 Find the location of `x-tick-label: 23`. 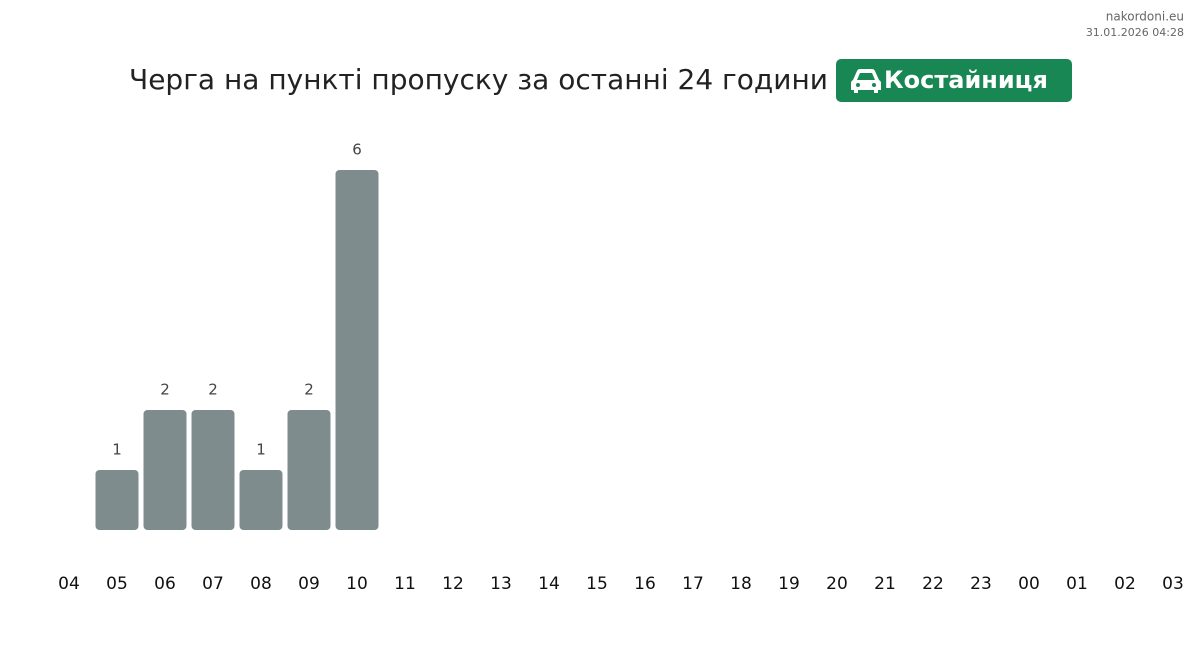

x-tick-label: 23 is located at coordinates (981, 584).